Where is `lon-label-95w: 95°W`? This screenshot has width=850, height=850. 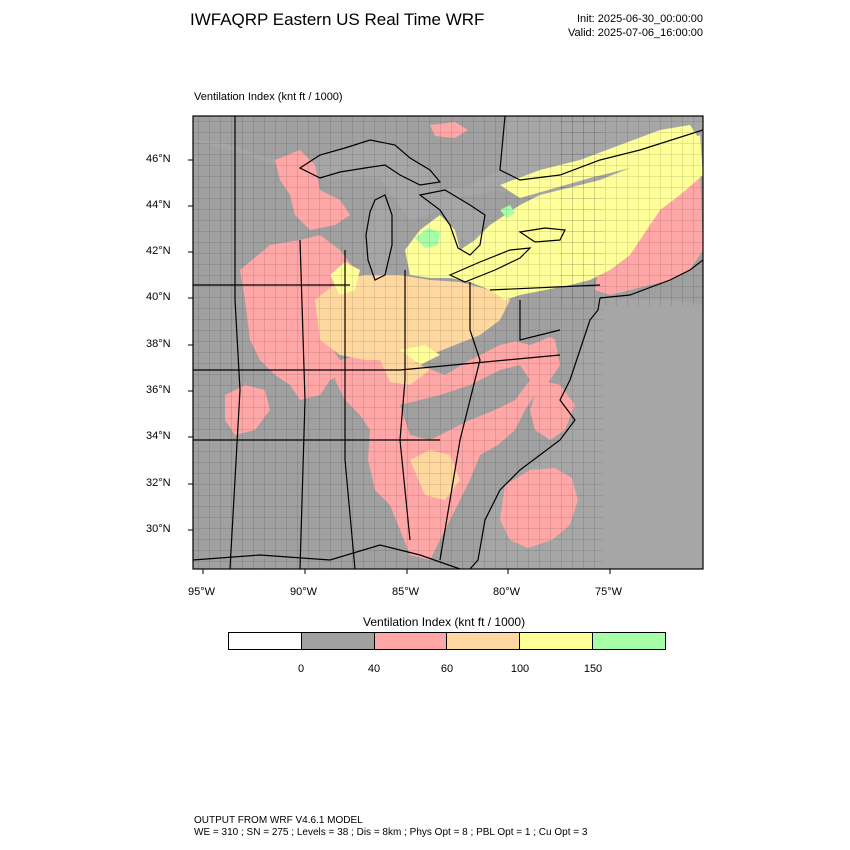 lon-label-95w: 95°W is located at coordinates (202, 592).